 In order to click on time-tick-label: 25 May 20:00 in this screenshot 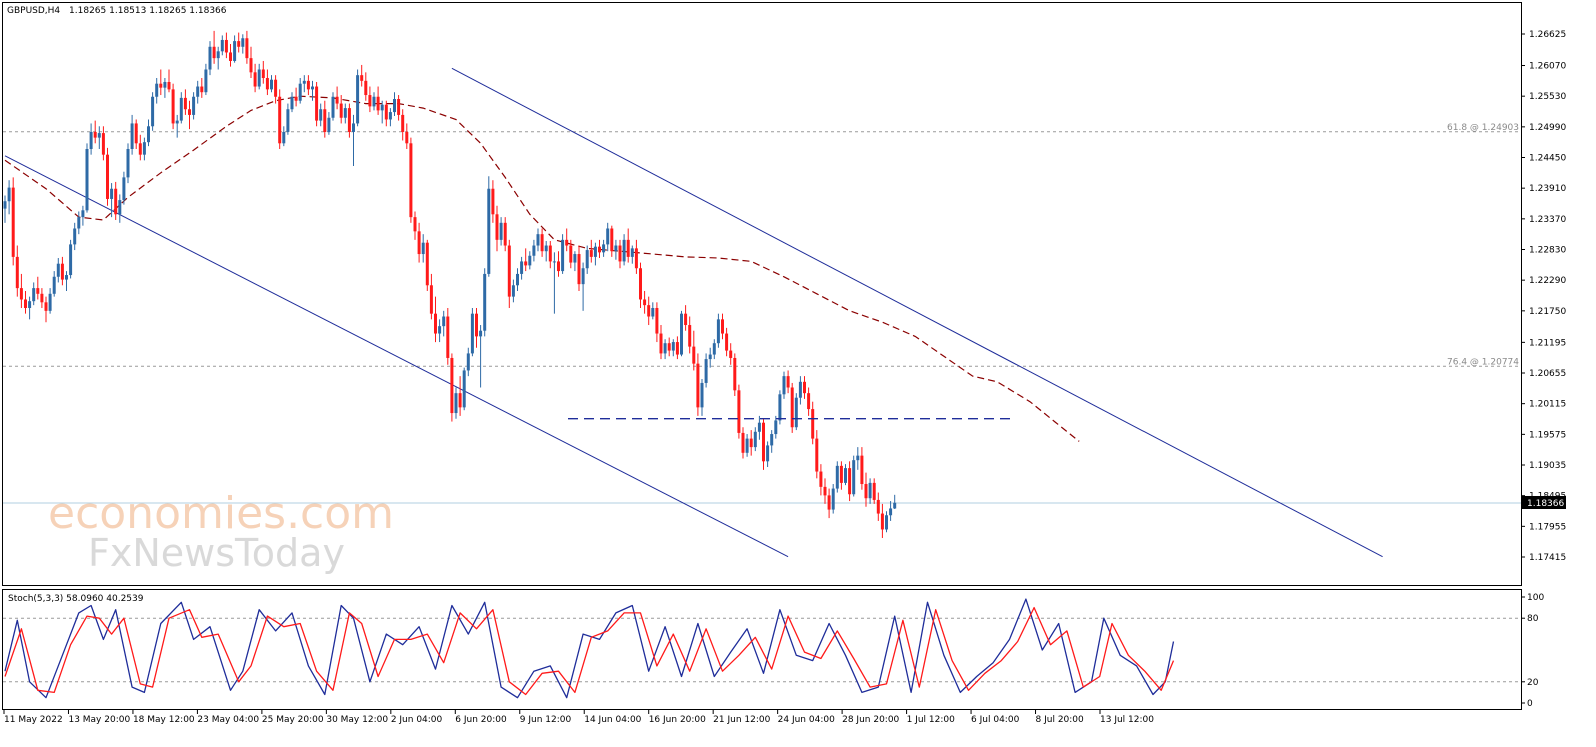, I will do `click(293, 720)`.